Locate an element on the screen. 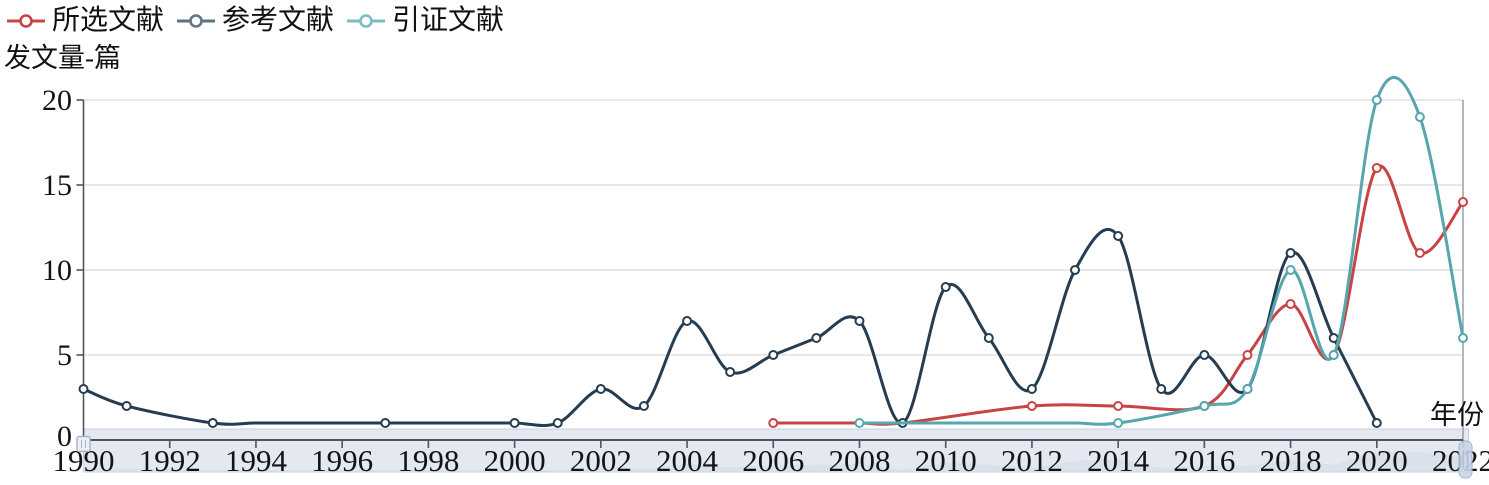 Image resolution: width=1489 pixels, height=485 pixels. legend-item-2: 参考文献 is located at coordinates (255, 21).